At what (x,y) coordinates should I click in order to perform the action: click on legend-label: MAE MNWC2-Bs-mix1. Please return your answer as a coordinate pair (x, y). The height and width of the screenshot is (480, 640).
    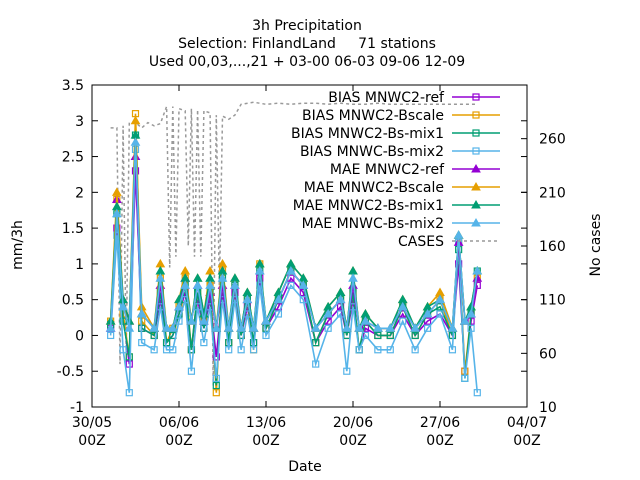
    Looking at the image, I should click on (368, 206).